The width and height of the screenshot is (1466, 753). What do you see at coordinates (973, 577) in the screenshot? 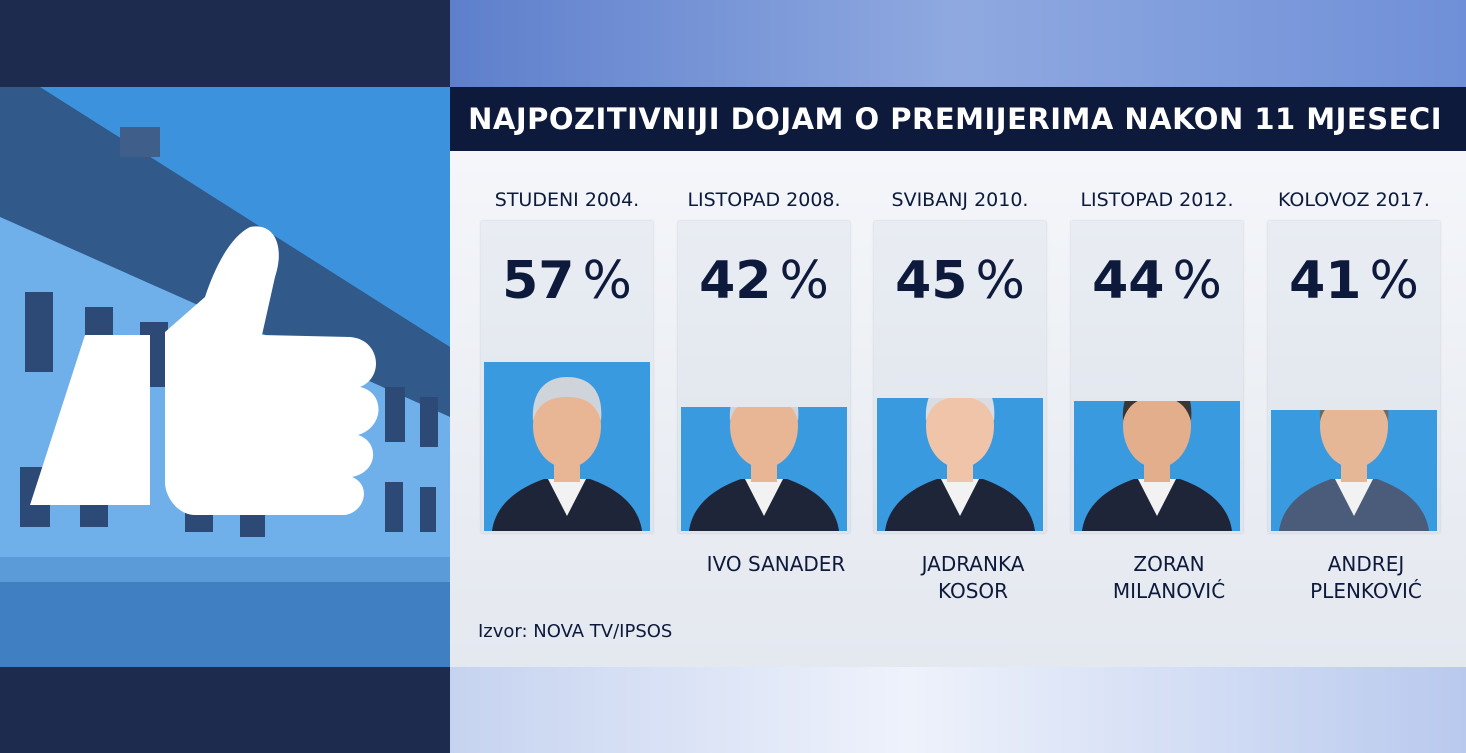
I see `person-name: JADRANKA KOSOR` at bounding box center [973, 577].